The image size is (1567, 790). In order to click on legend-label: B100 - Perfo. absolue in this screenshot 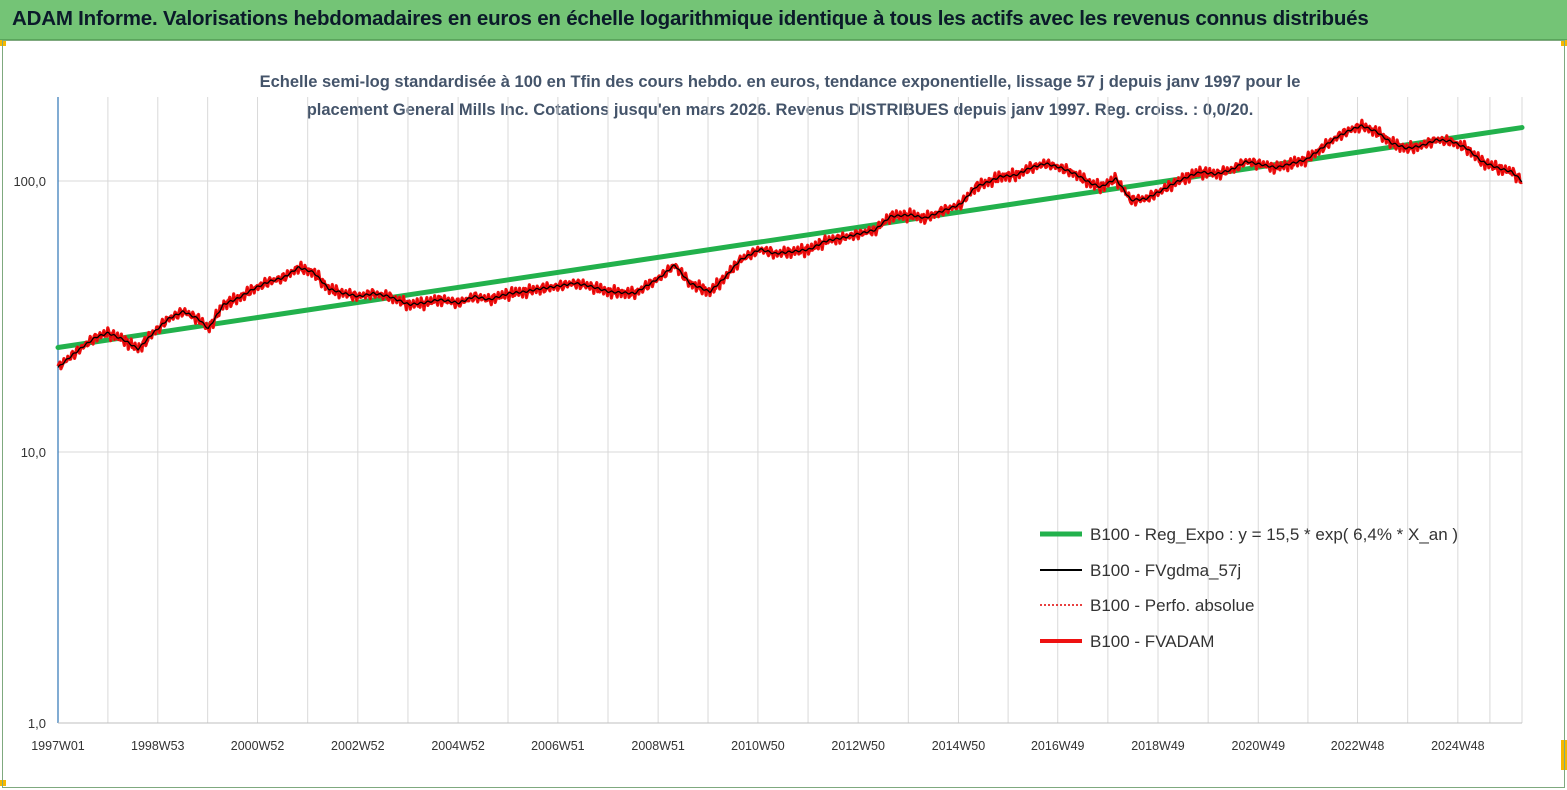, I will do `click(1172, 605)`.